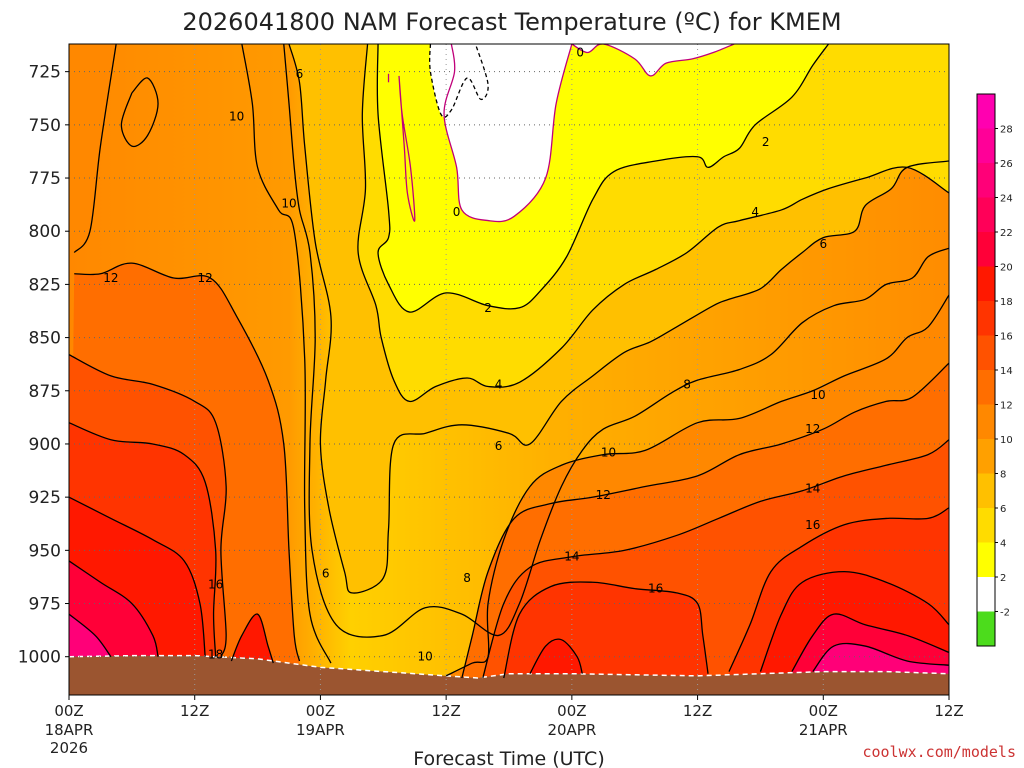  I want to click on colorbar-label: 22, so click(1006, 233).